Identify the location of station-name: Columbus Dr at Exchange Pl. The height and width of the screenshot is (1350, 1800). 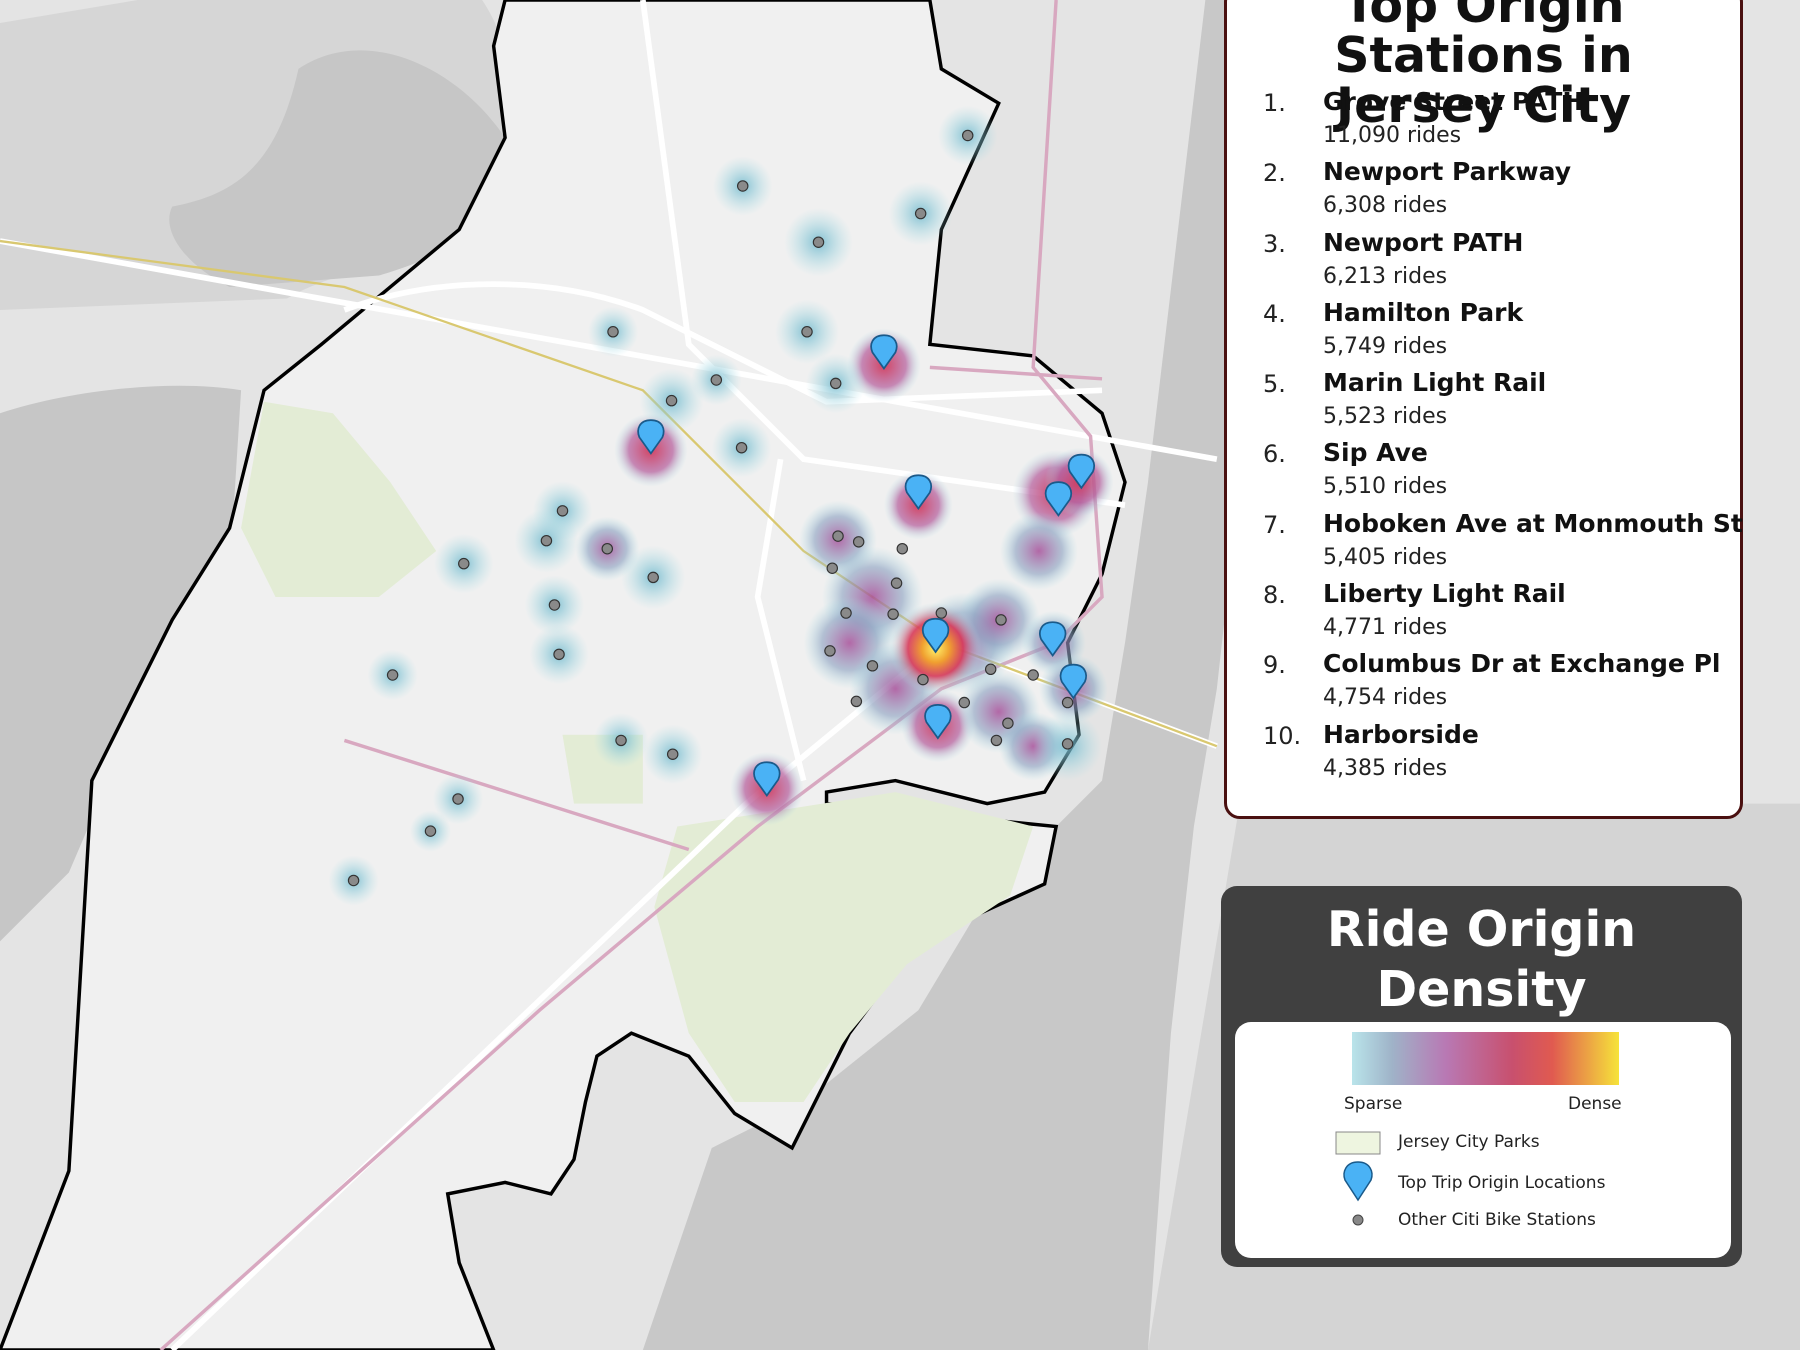
(1522, 664).